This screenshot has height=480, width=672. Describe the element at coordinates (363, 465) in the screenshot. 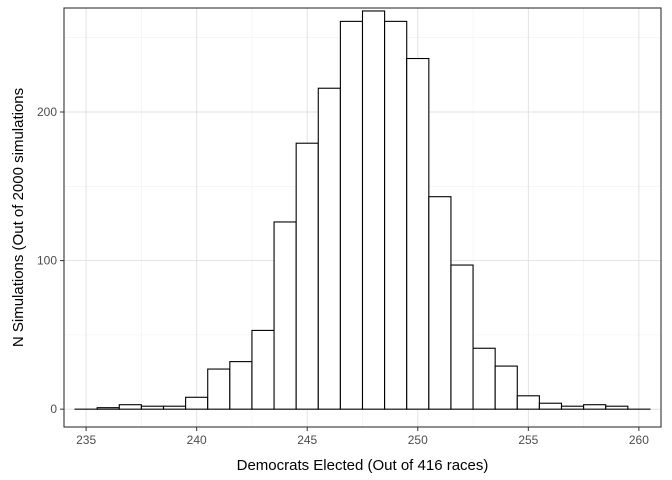

I see `x-axis-title: Democrats Elected (Out of 416 races)` at that location.